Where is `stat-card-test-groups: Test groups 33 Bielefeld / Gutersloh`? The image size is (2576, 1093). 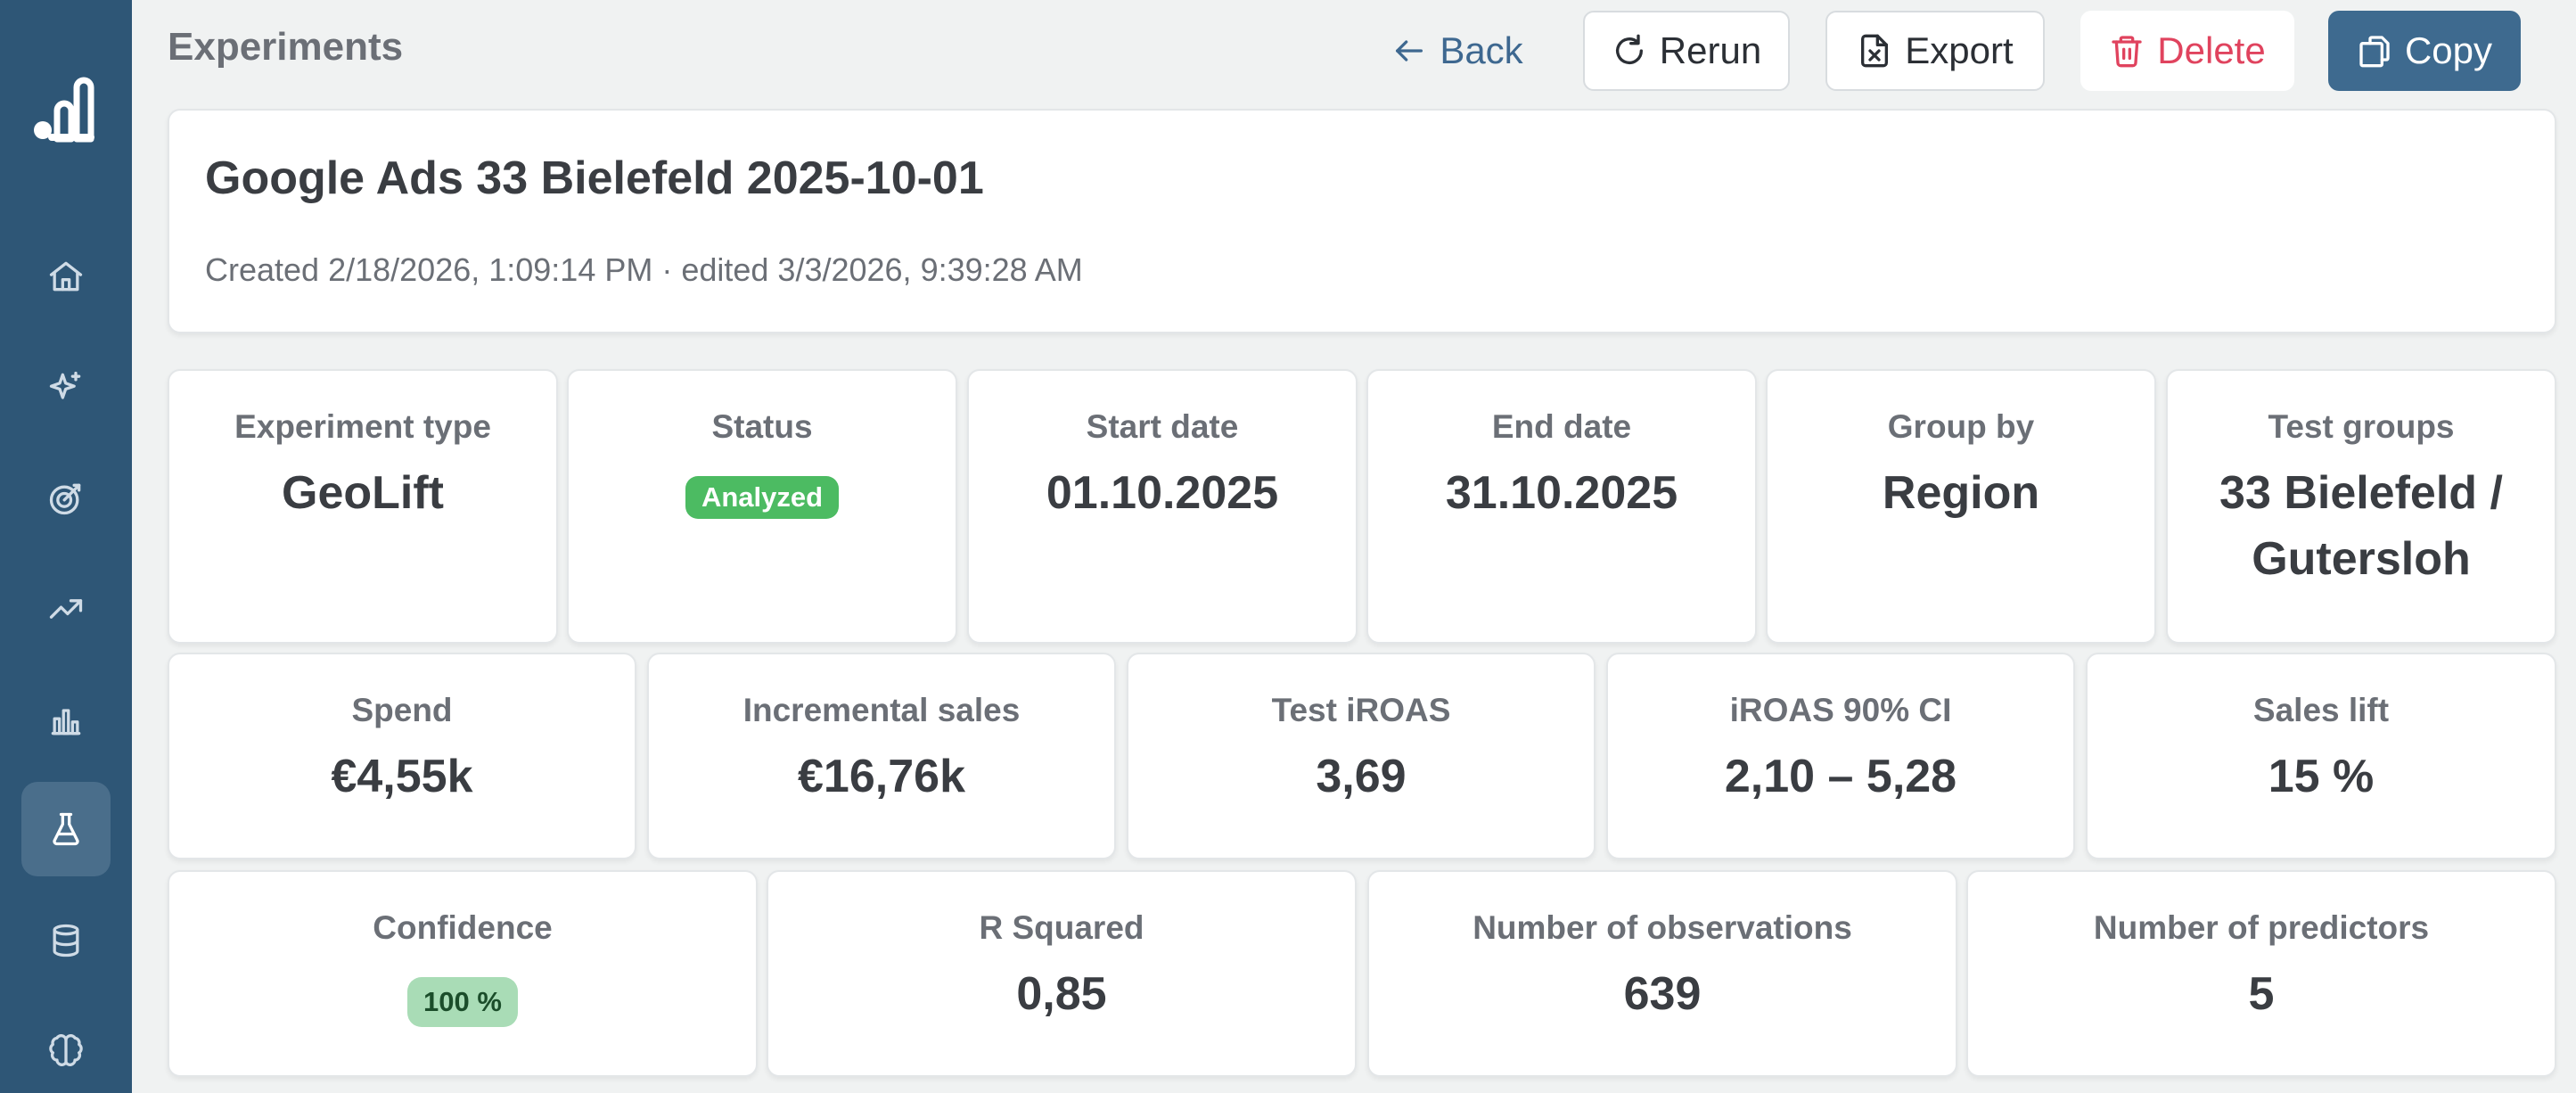
stat-card-test-groups: Test groups 33 Bielefeld / Gutersloh is located at coordinates (2361, 506).